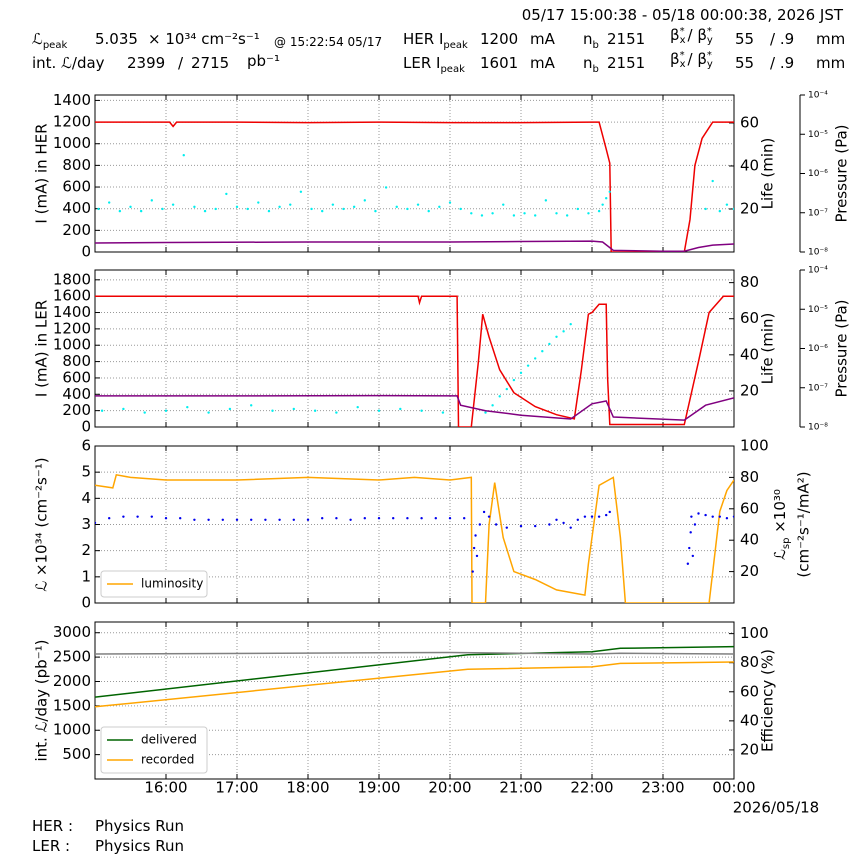  Describe the element at coordinates (236, 788) in the screenshot. I see `x-tick-label: 17:00` at that location.